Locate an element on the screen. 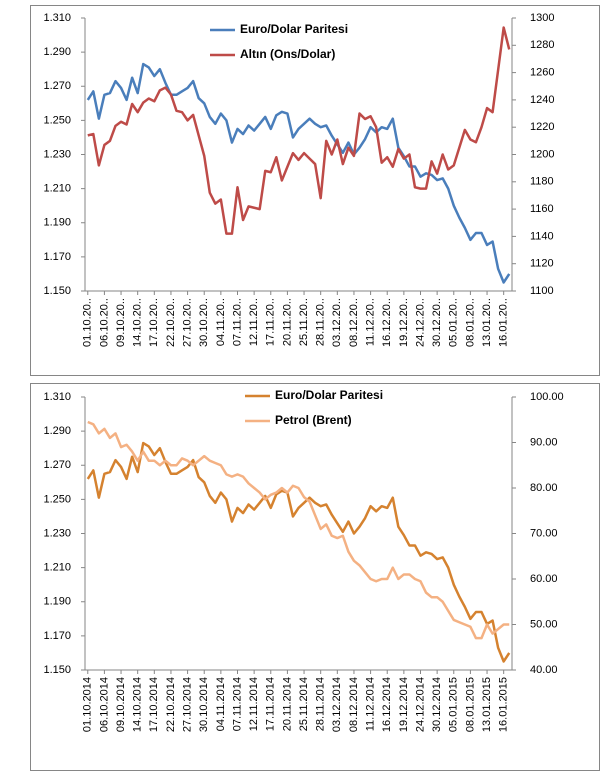 Image resolution: width=607 pixels, height=781 pixels. y2-tick-label: 90.00 is located at coordinates (544, 442).